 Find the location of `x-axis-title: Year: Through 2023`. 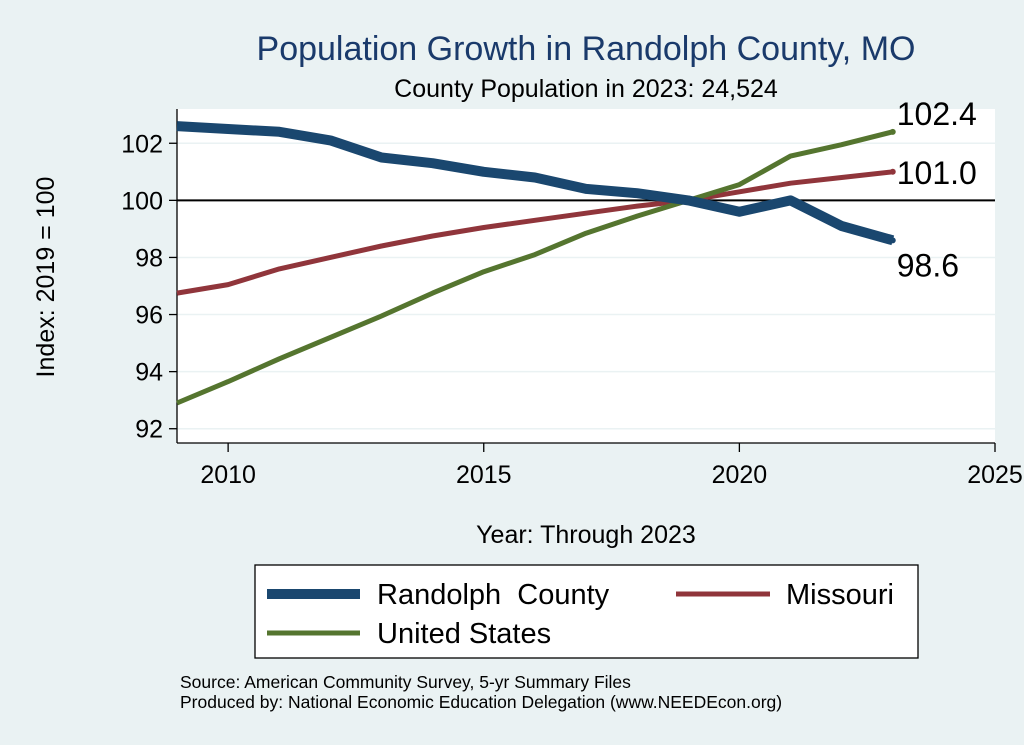

x-axis-title: Year: Through 2023 is located at coordinates (586, 535).